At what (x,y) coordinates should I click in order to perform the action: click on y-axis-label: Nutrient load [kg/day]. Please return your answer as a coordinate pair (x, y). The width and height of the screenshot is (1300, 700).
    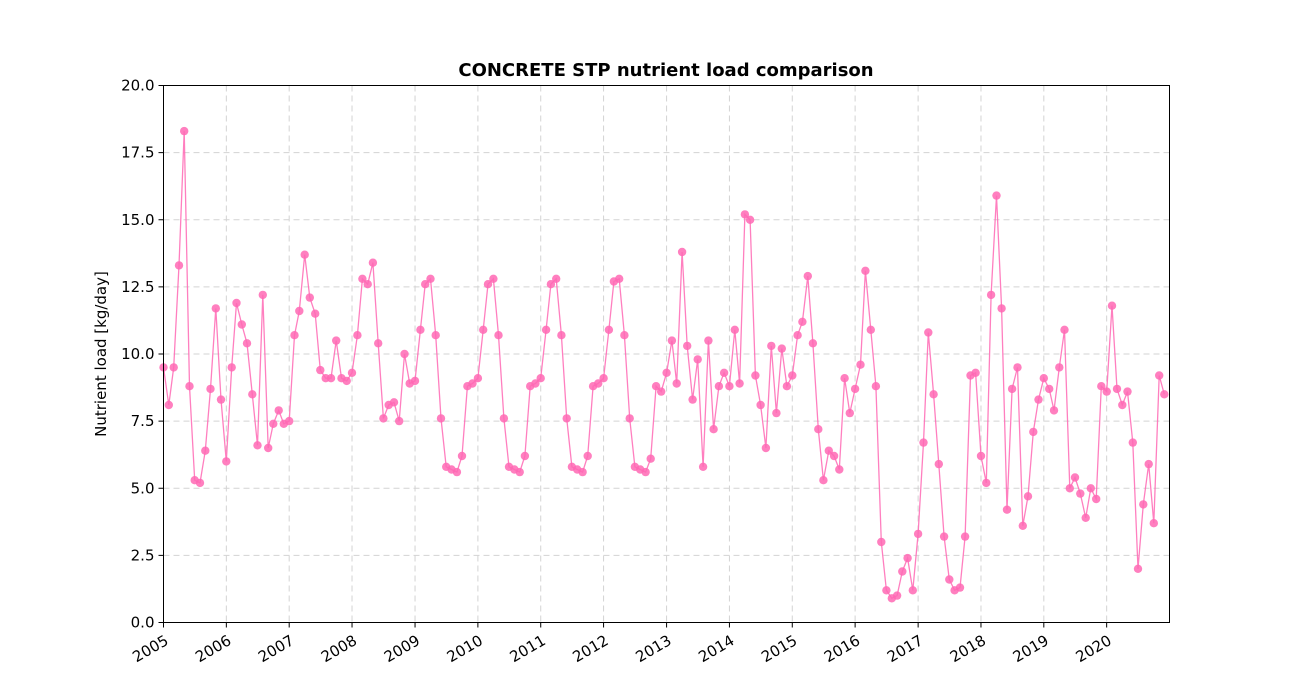
    Looking at the image, I should click on (101, 354).